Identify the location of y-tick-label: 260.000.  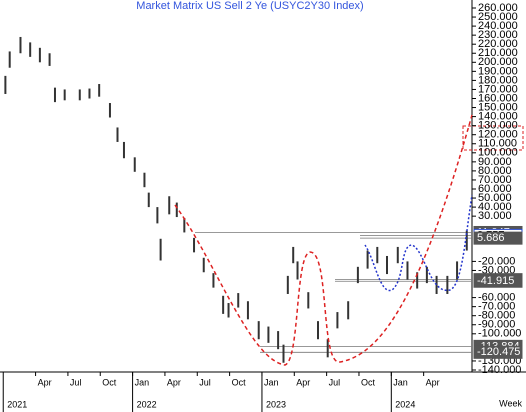
(498, 8).